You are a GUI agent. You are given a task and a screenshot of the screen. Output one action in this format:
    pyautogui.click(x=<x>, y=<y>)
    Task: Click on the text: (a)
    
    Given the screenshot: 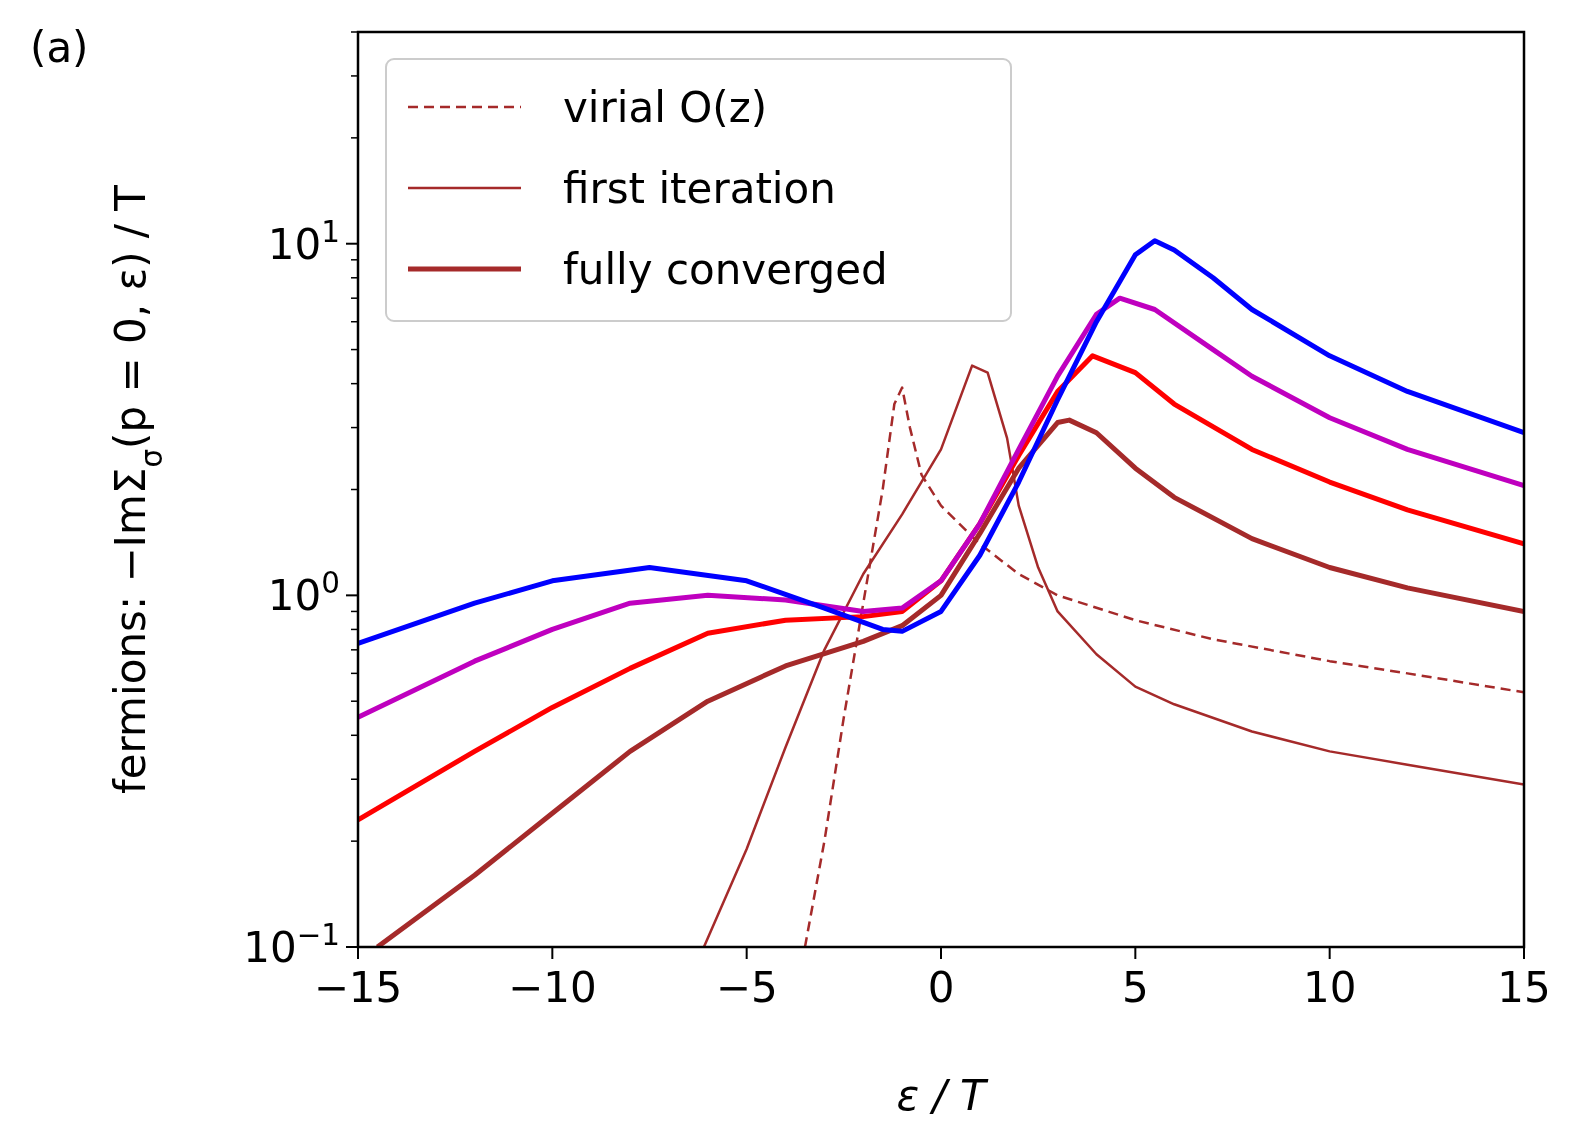 What is the action you would take?
    pyautogui.click(x=59, y=47)
    